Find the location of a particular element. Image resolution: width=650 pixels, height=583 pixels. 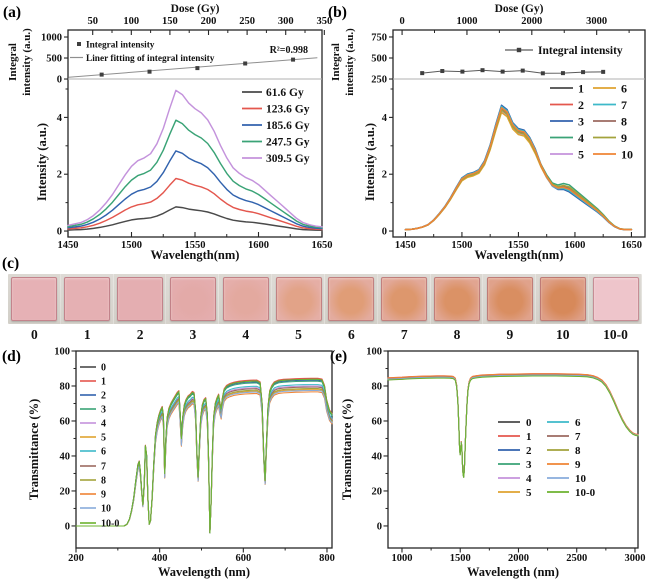

sample-label: 10-0 is located at coordinates (615, 334).